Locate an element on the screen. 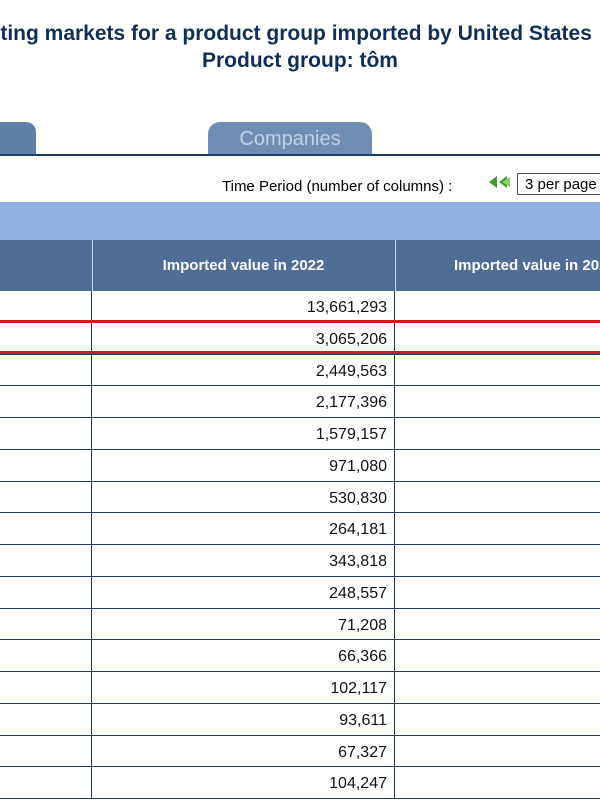 The width and height of the screenshot is (600, 800). value-2022-cell: 3,065,206 is located at coordinates (243, 338).